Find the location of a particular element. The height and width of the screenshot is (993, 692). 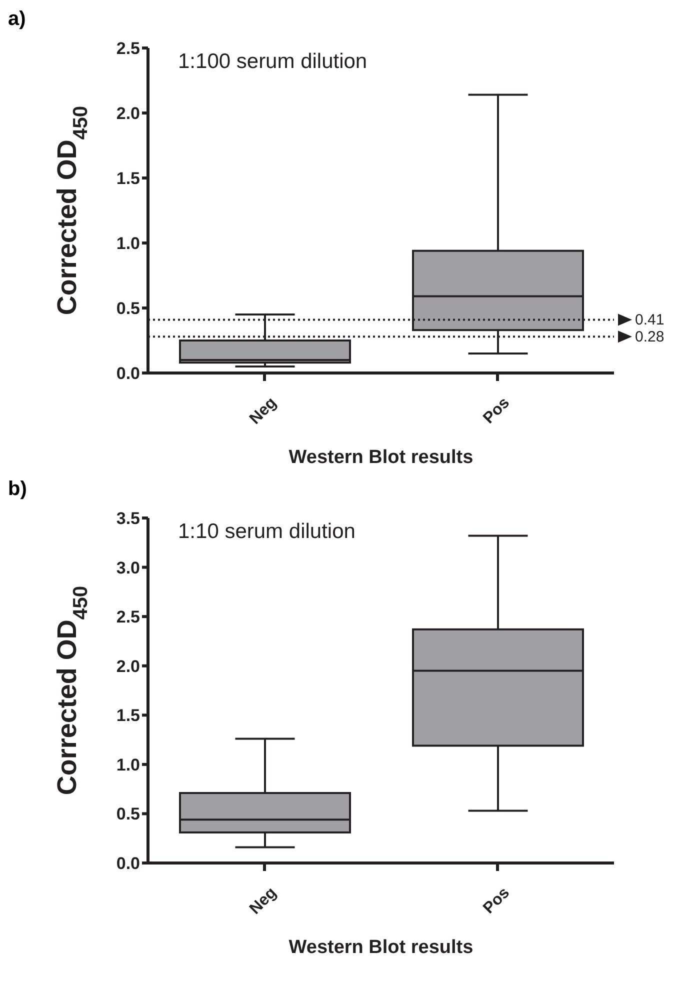

annotation: 1:10 serum dilution is located at coordinates (267, 532).